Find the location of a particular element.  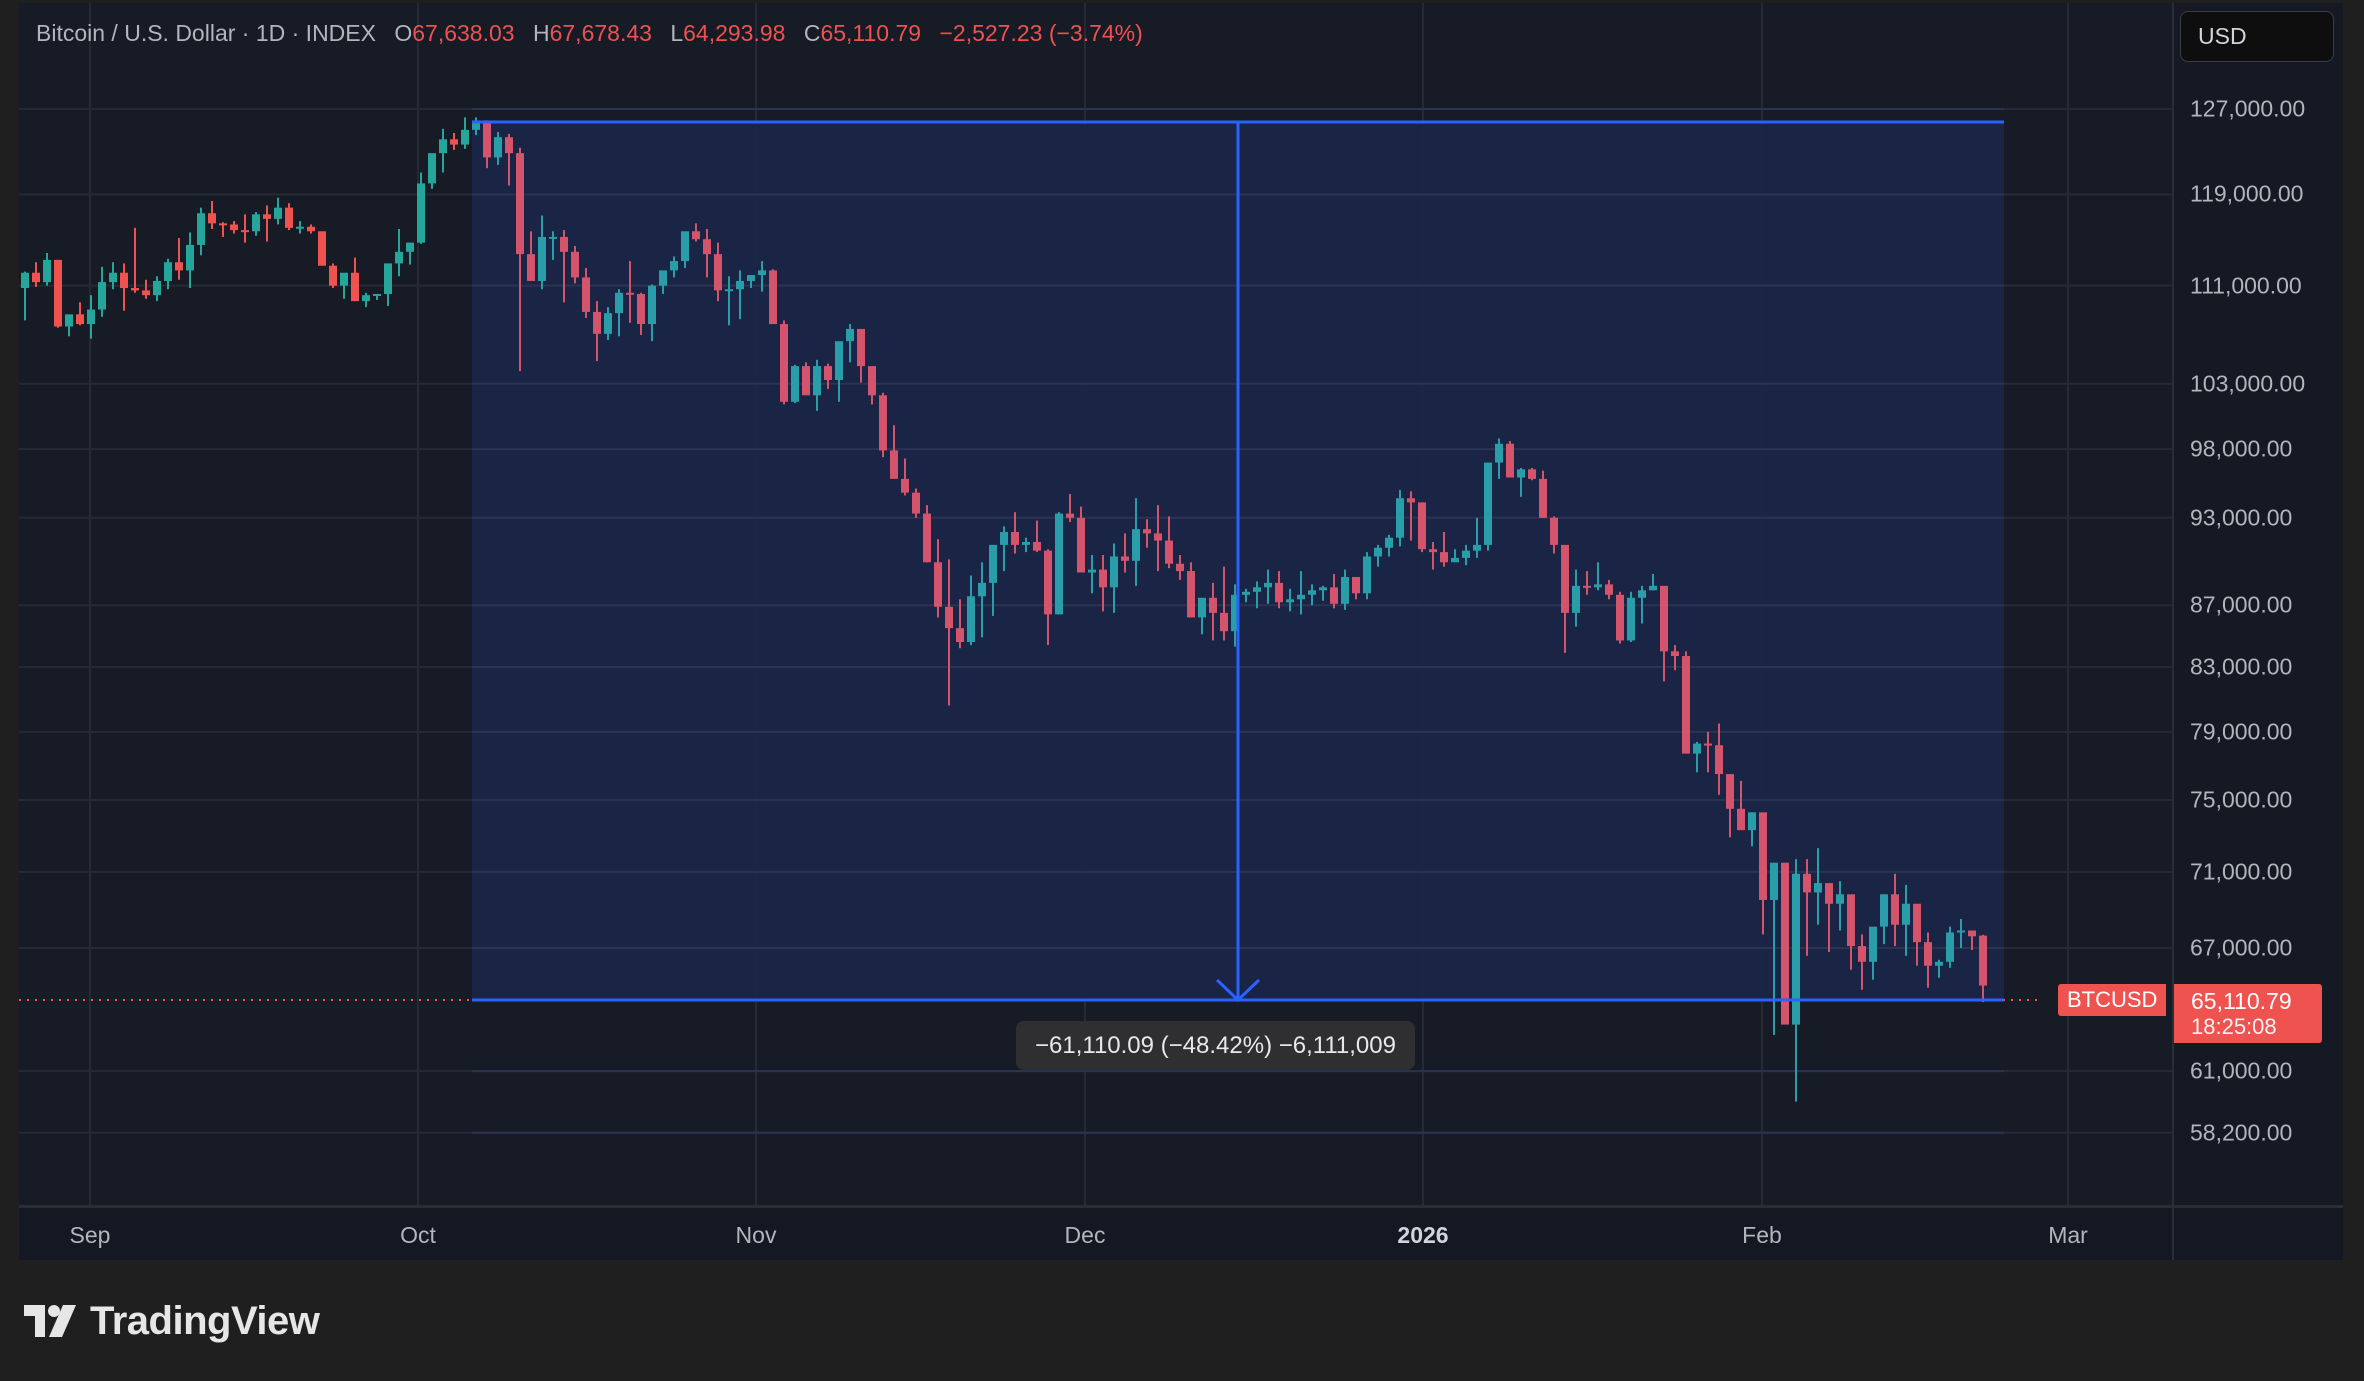

tradingview-logo: TradingView is located at coordinates (172, 1321).